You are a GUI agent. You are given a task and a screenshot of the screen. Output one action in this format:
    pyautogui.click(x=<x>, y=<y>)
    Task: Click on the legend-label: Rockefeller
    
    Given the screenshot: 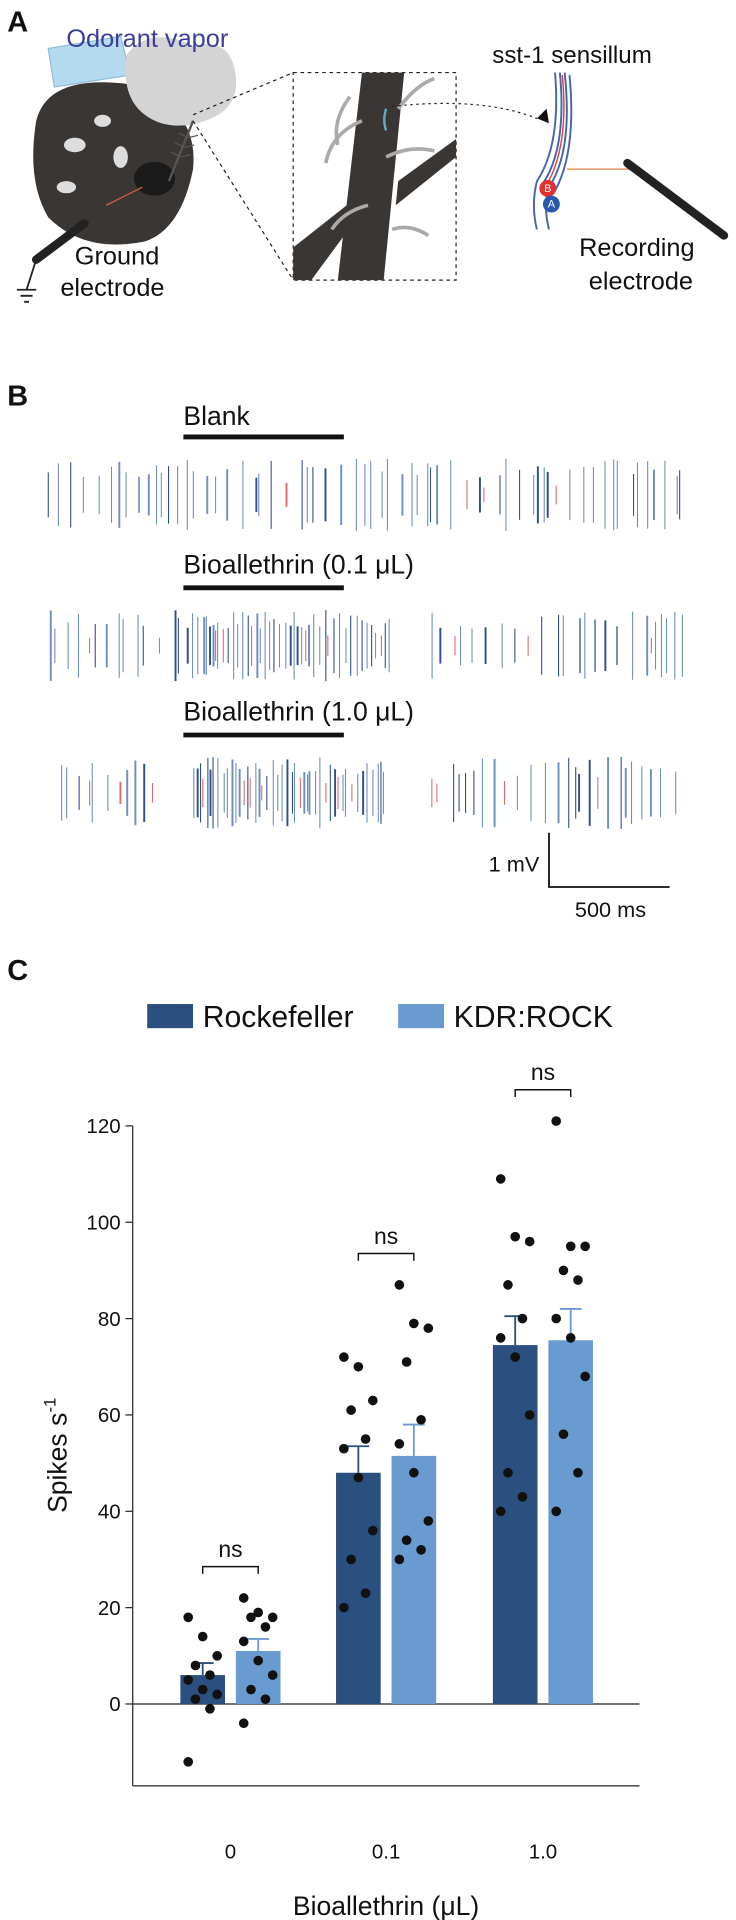 What is the action you would take?
    pyautogui.click(x=278, y=1017)
    